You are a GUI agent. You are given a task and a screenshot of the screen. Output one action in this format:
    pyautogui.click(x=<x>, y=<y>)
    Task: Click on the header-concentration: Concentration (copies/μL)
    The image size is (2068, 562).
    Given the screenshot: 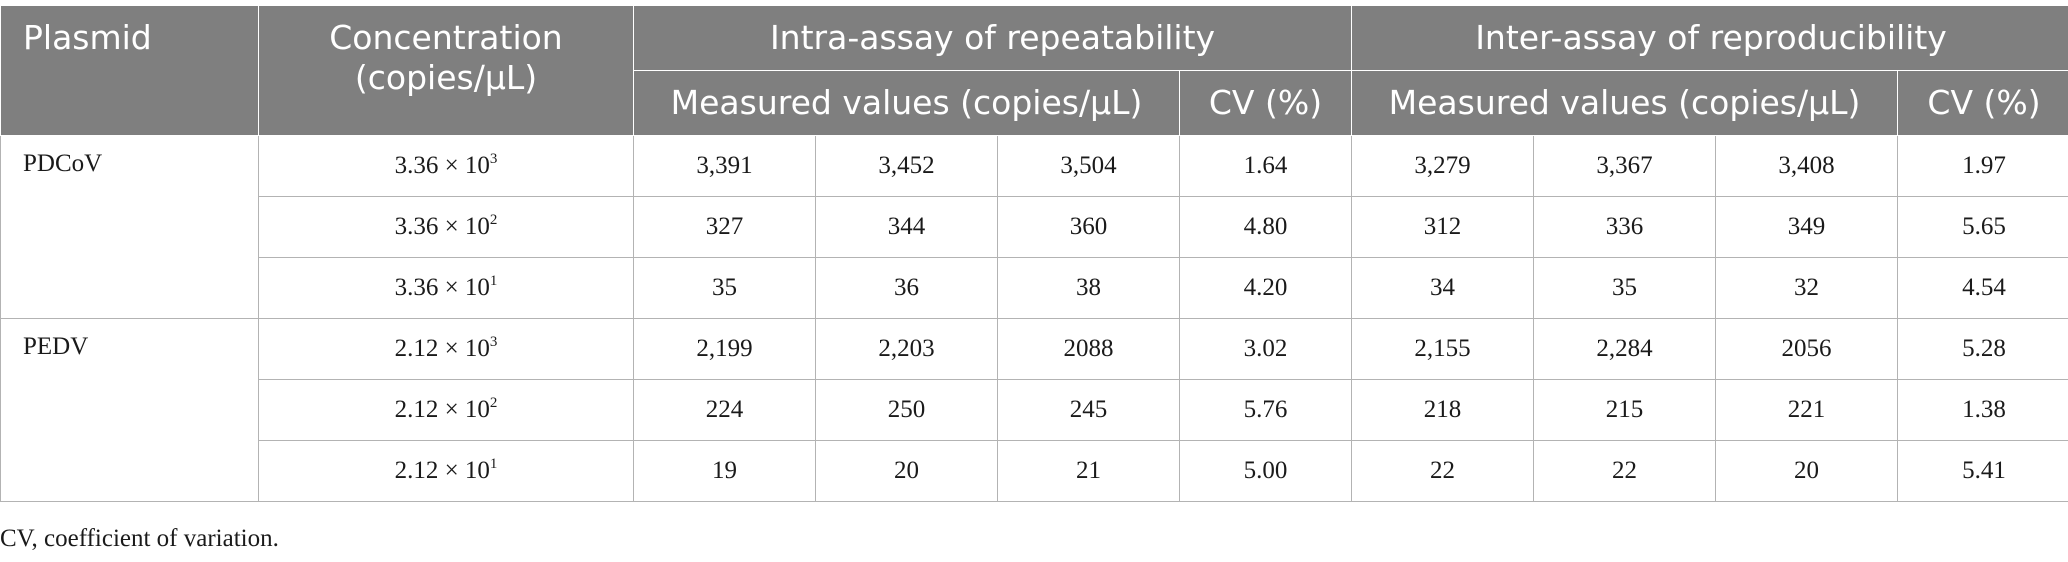 What is the action you would take?
    pyautogui.click(x=446, y=71)
    